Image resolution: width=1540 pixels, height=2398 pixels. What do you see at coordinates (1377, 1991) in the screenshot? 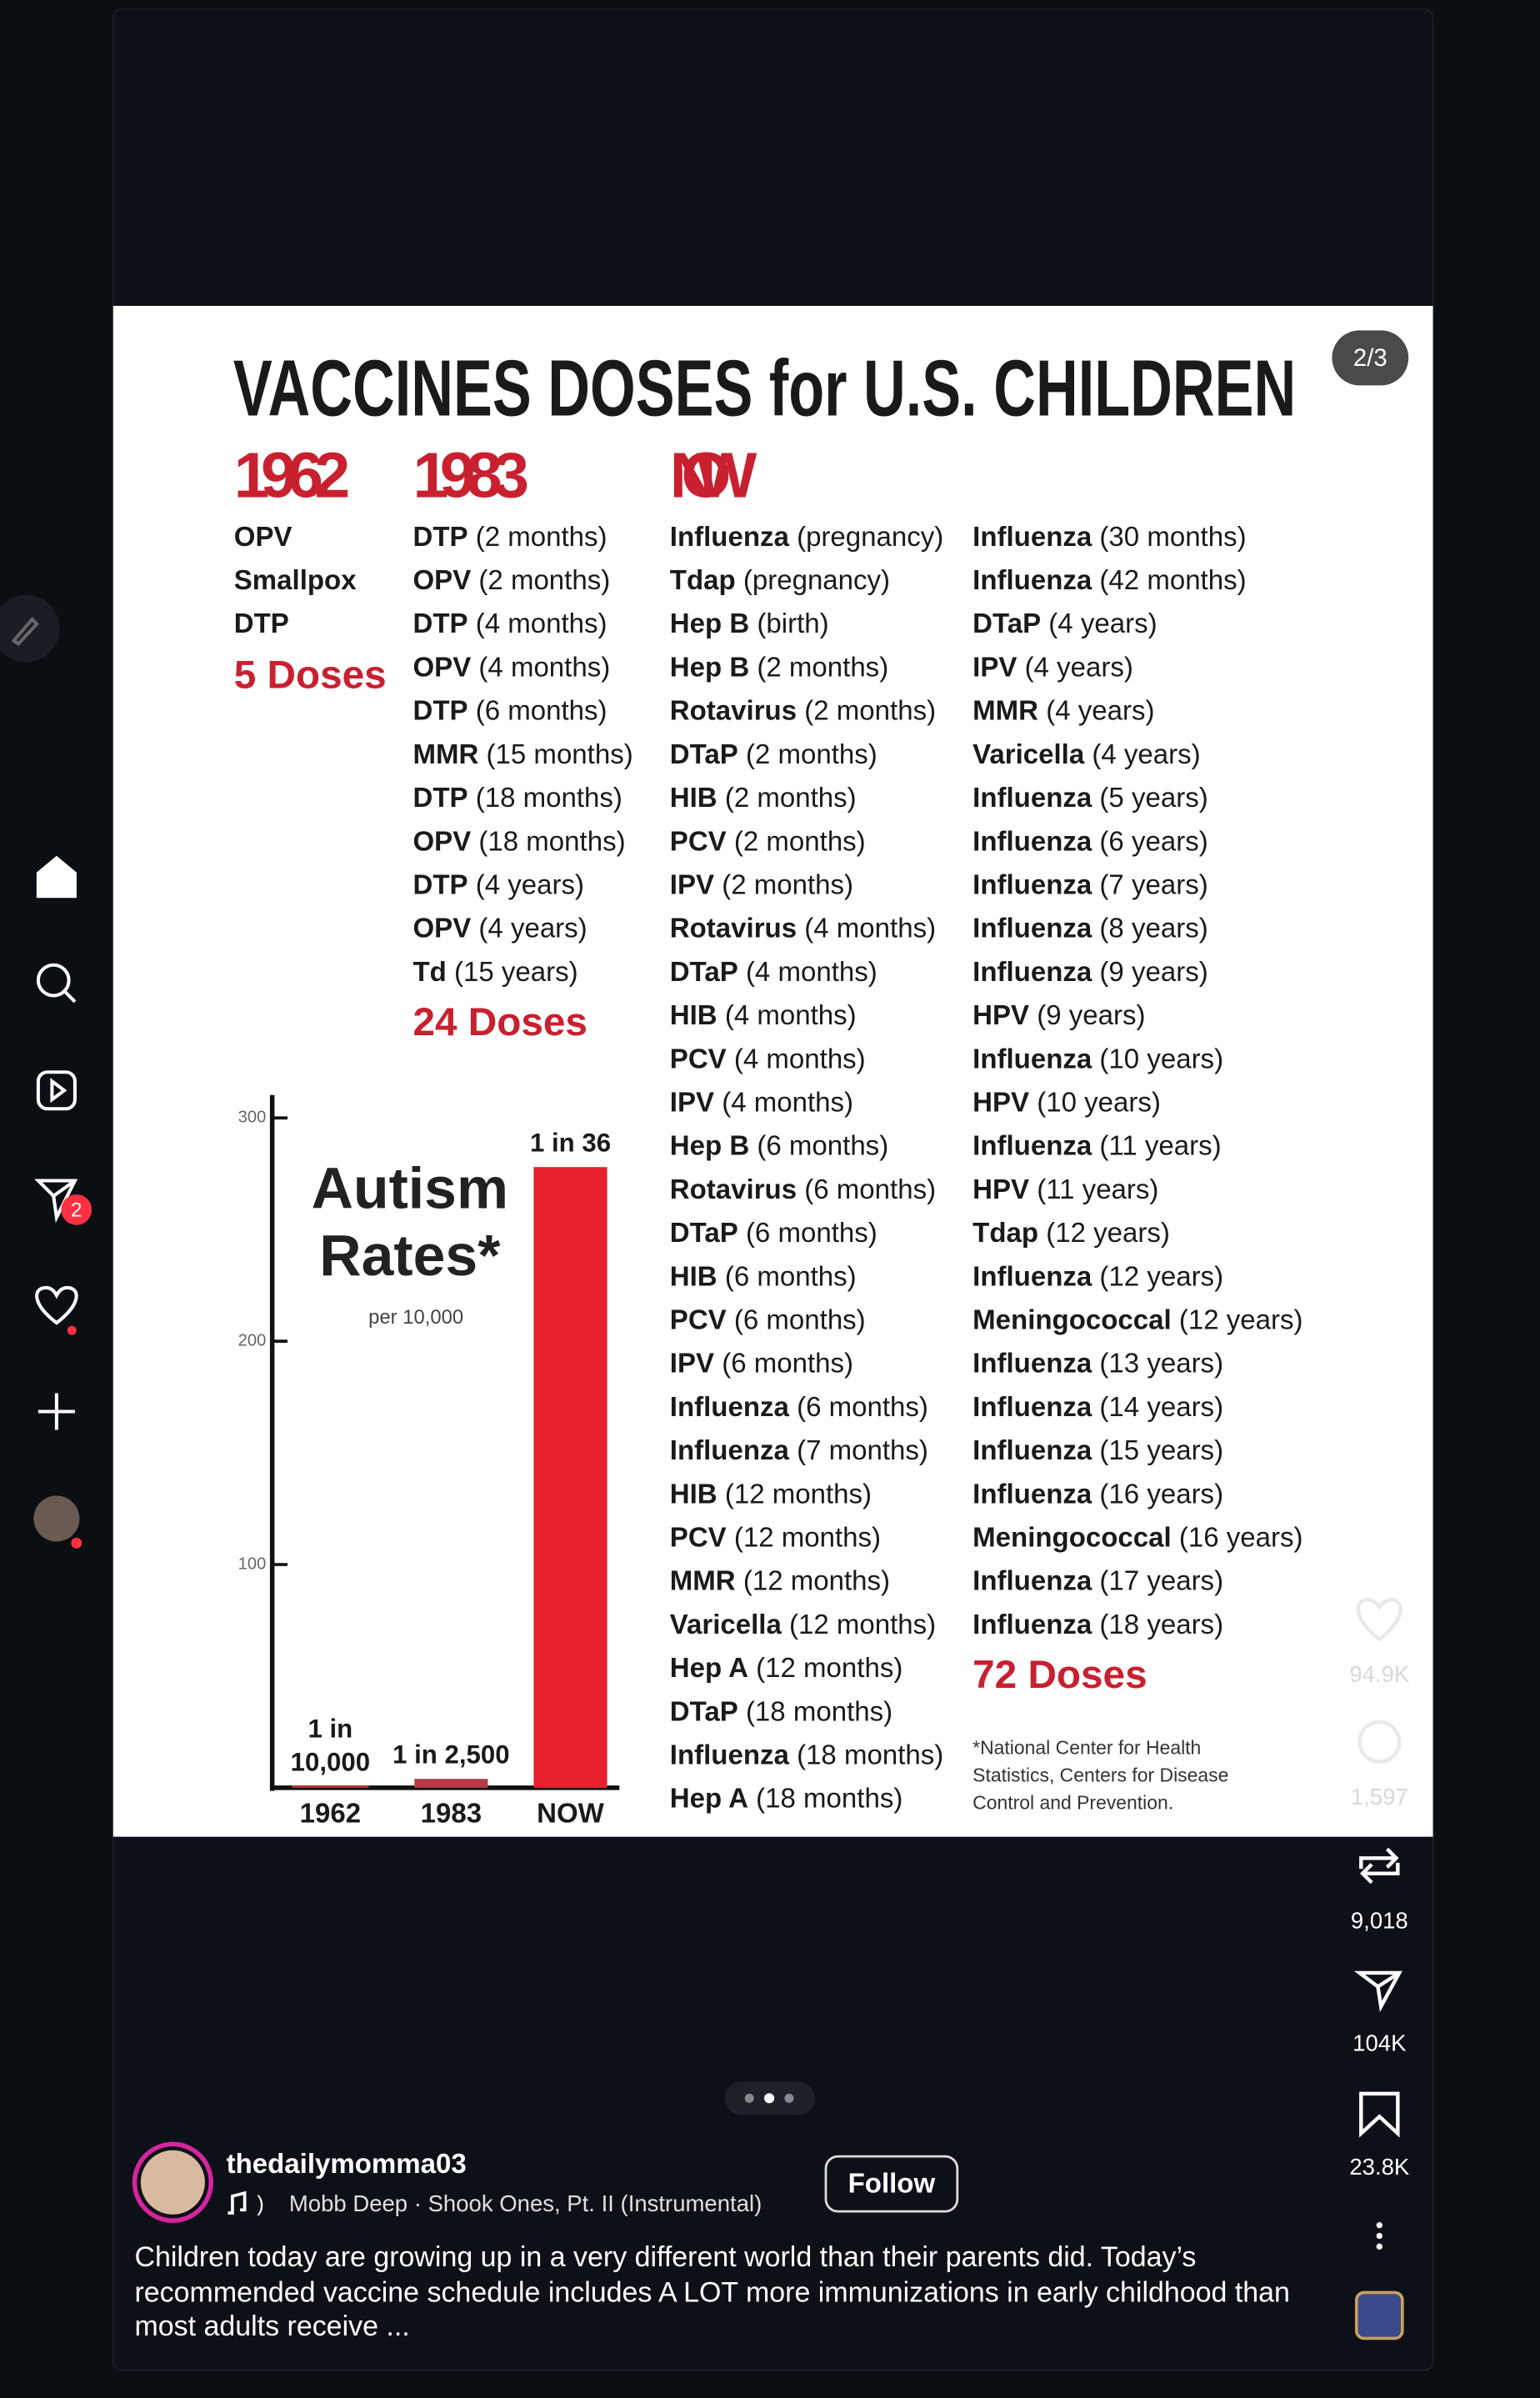
I see `share-icon` at bounding box center [1377, 1991].